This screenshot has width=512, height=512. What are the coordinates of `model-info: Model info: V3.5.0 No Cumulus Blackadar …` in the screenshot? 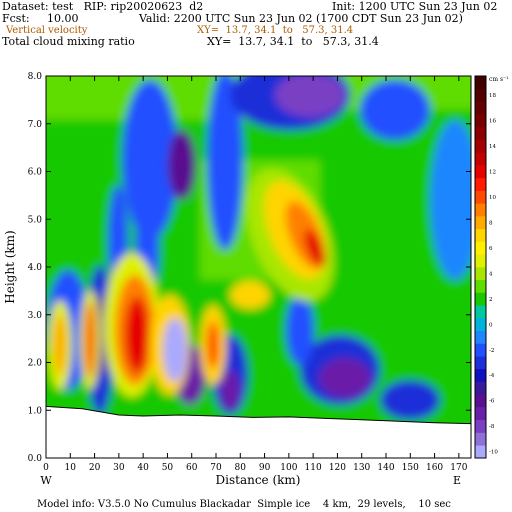 It's located at (244, 504).